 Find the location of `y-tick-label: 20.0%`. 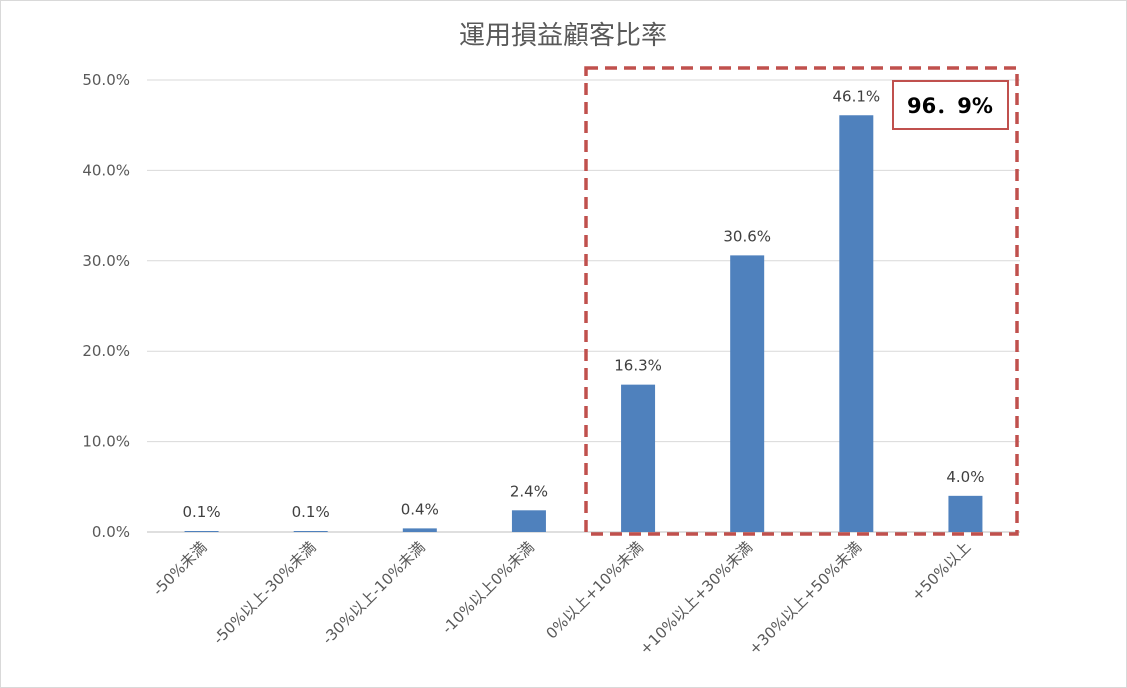

y-tick-label: 20.0% is located at coordinates (106, 351).